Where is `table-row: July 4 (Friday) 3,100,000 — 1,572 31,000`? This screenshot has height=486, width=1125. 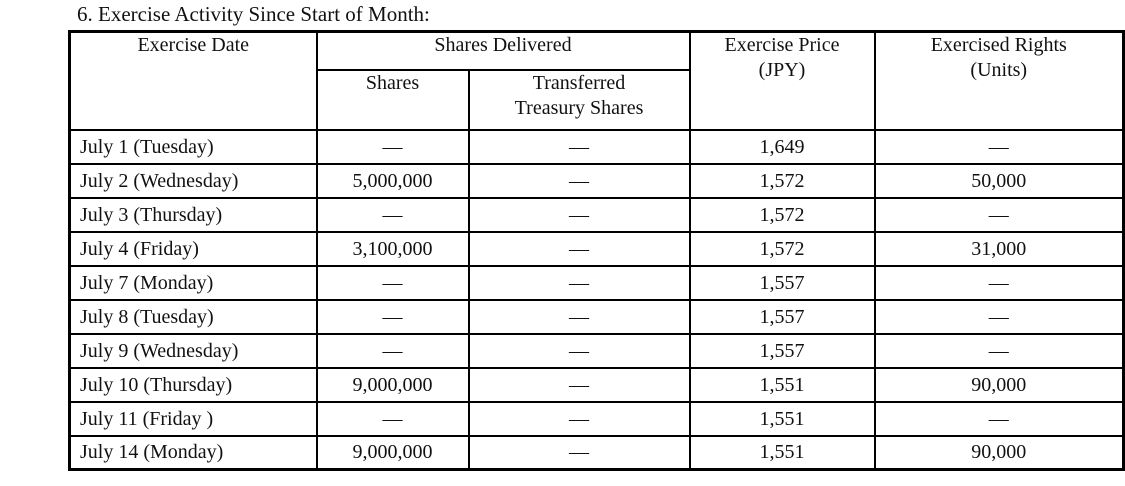
table-row: July 4 (Friday) 3,100,000 — 1,572 31,000 is located at coordinates (596, 248).